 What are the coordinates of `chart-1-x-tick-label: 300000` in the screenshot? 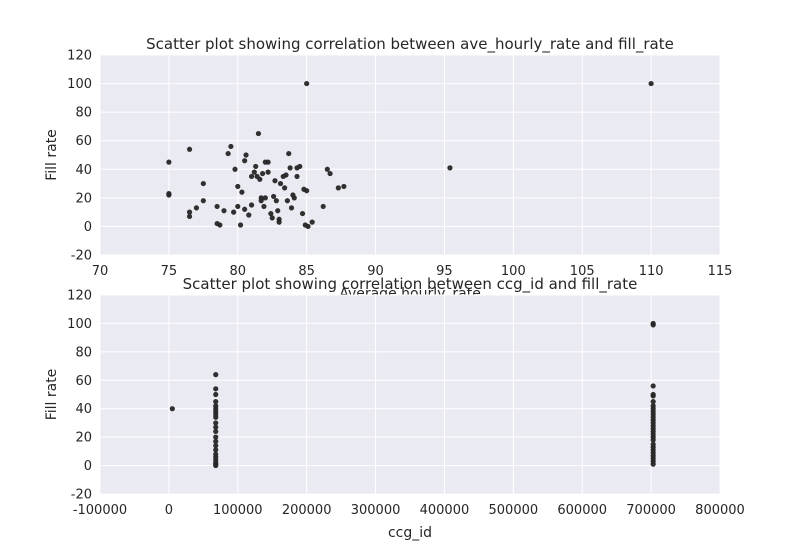 It's located at (376, 510).